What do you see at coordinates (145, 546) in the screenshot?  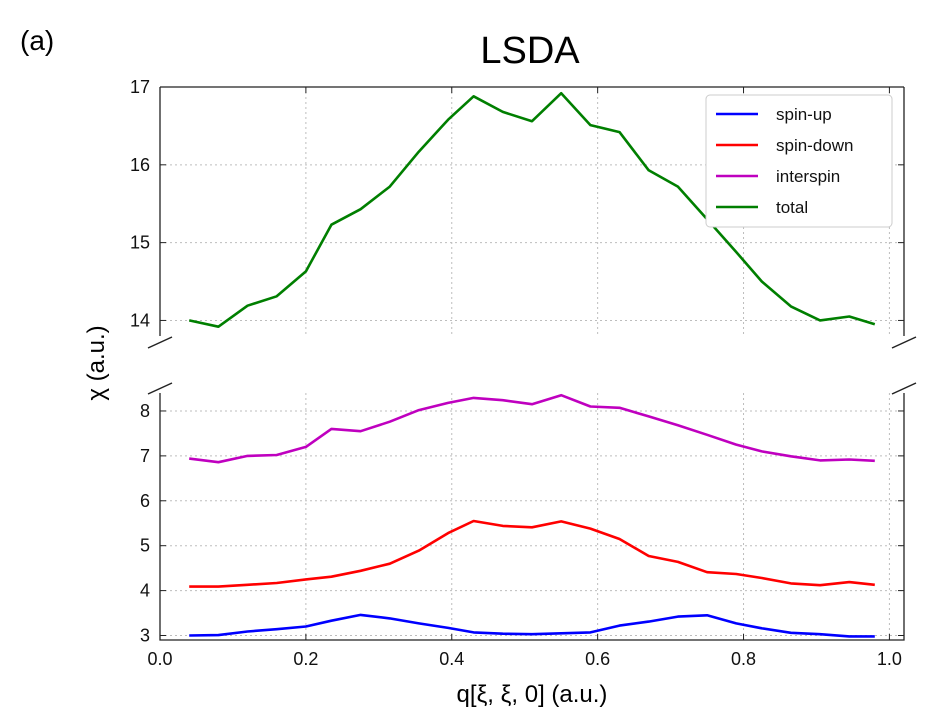 I see `y-tick-label: 5` at bounding box center [145, 546].